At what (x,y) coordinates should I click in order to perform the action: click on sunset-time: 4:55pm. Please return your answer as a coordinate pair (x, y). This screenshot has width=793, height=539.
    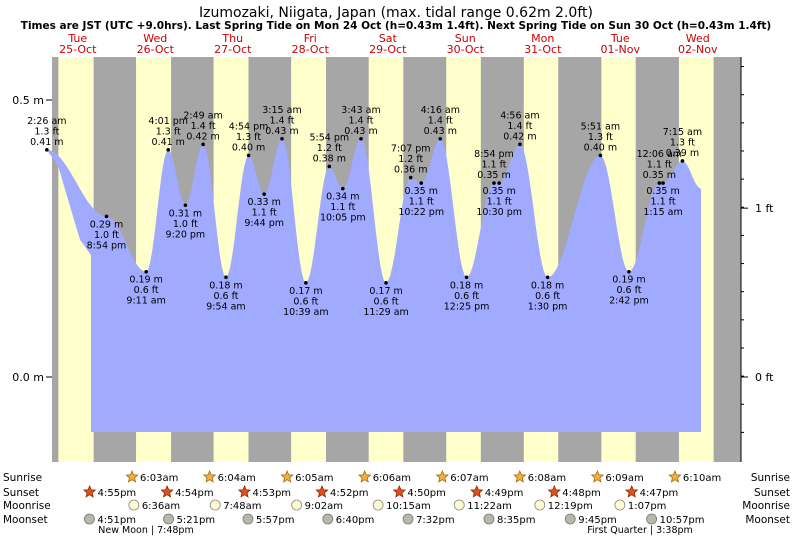
    Looking at the image, I should click on (117, 493).